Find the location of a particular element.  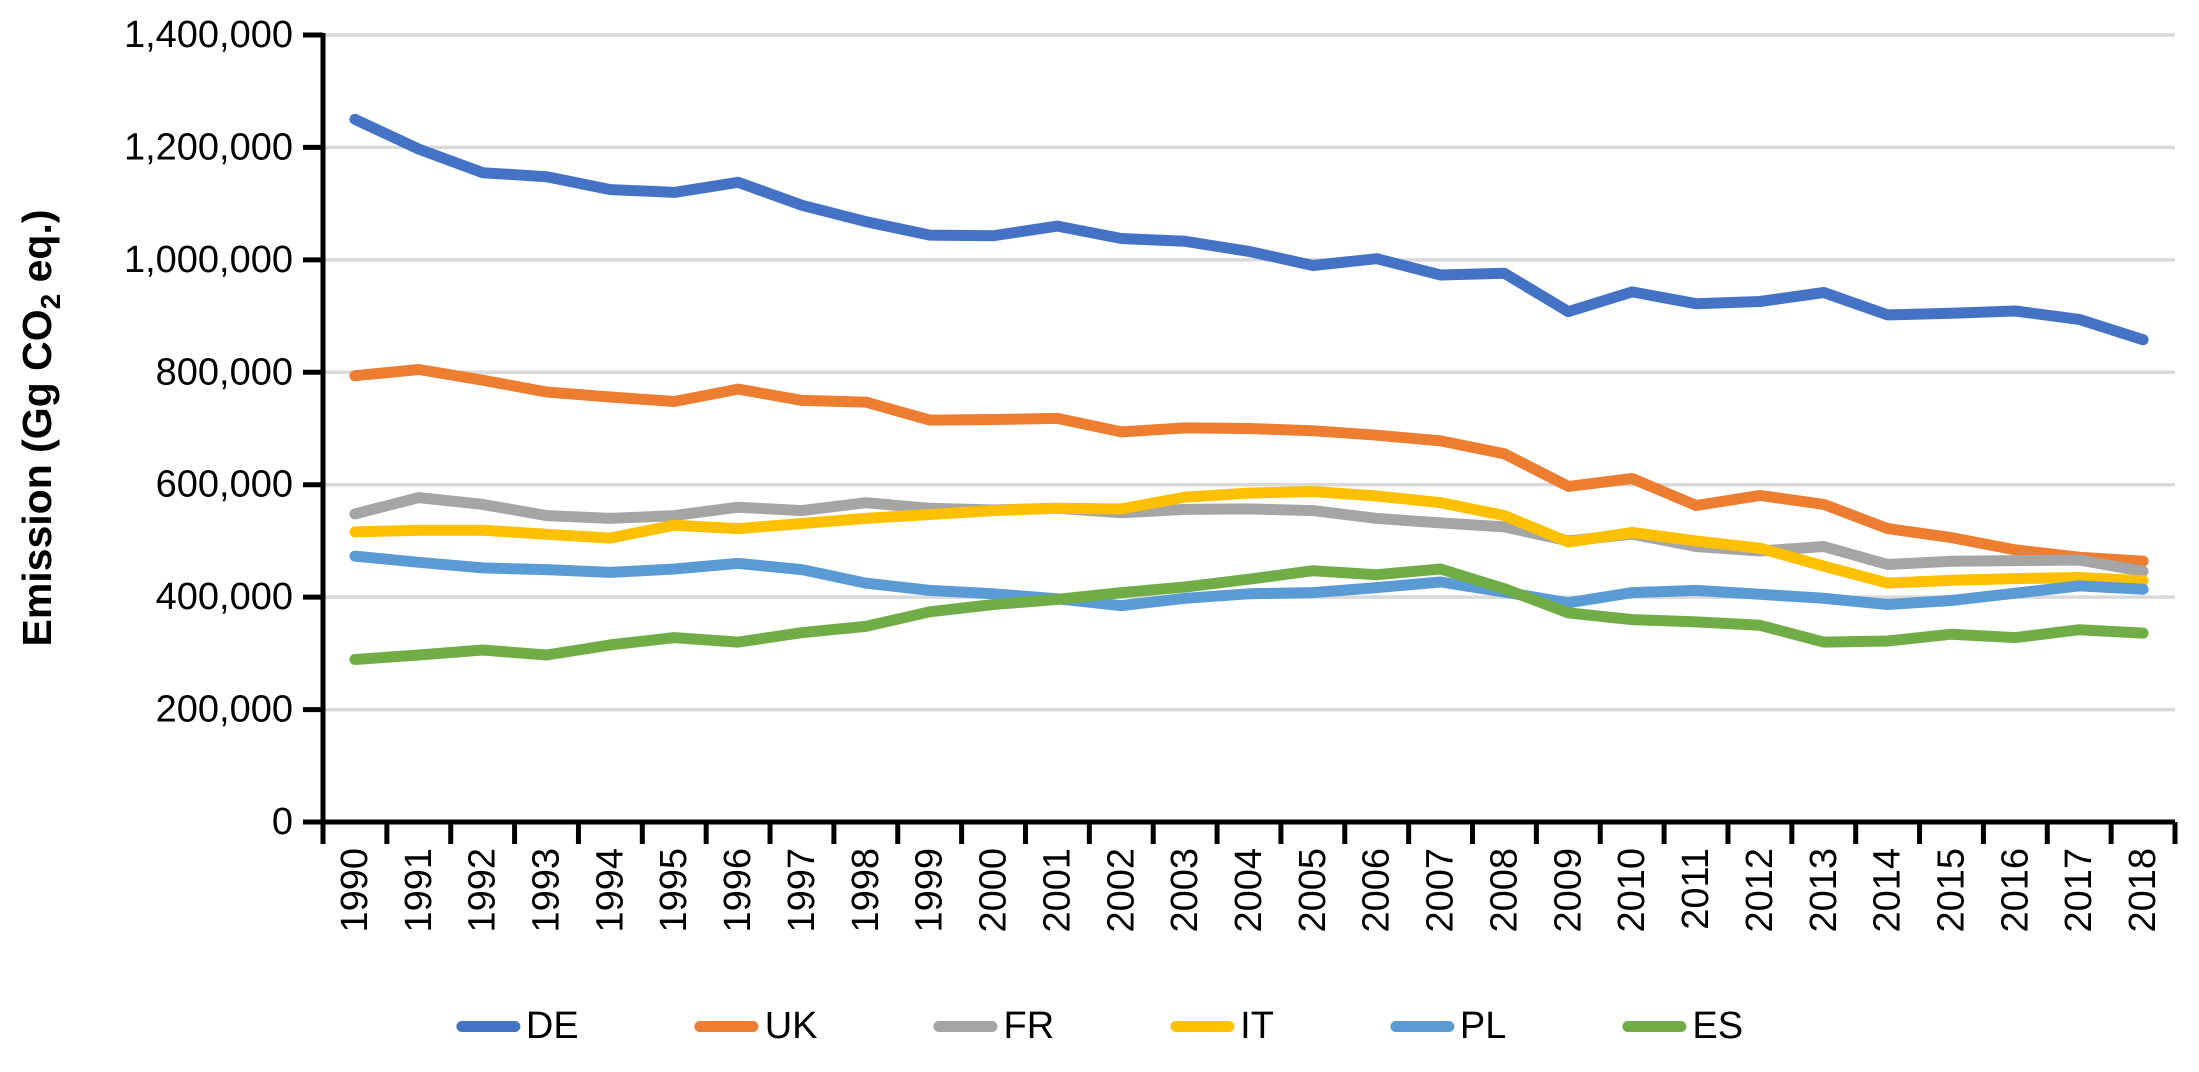

legend-swatch-es is located at coordinates (1654, 1026).